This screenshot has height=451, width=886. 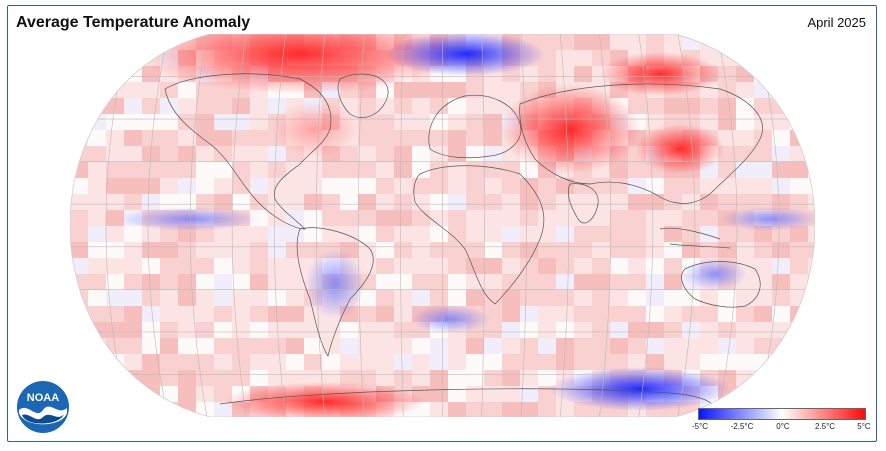 I want to click on north-america-warm-anomaly, so click(x=315, y=129).